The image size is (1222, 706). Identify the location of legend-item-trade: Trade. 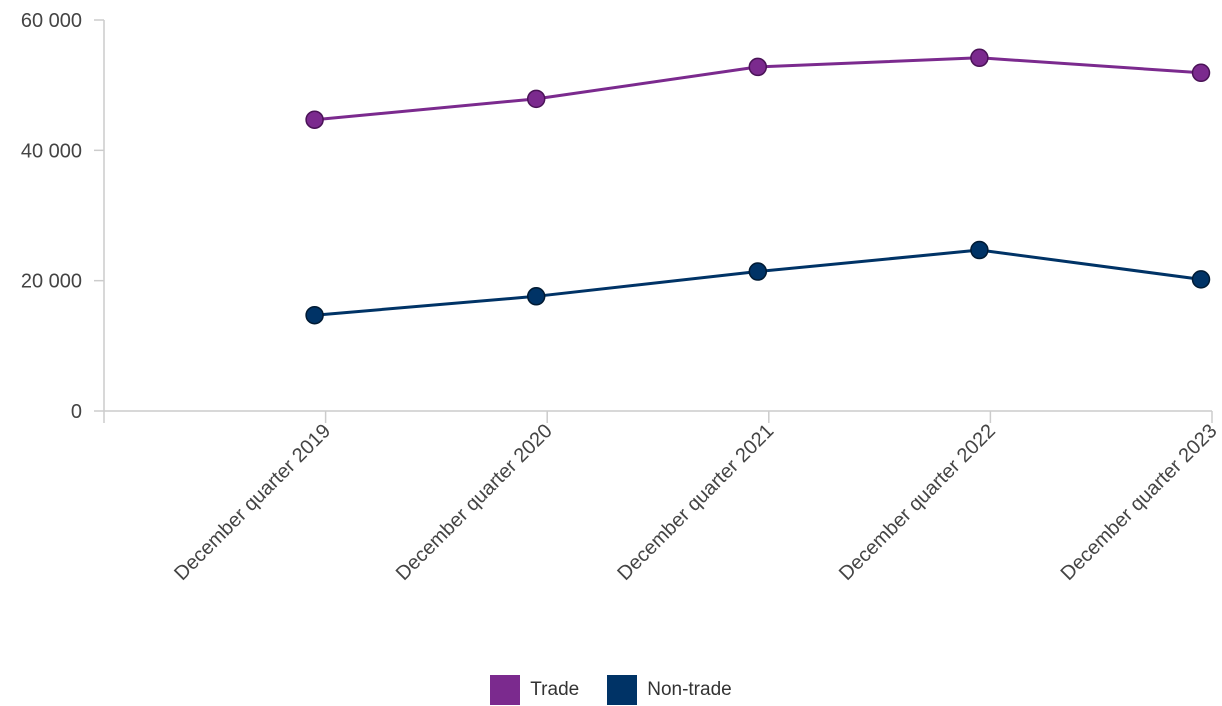
(534, 690).